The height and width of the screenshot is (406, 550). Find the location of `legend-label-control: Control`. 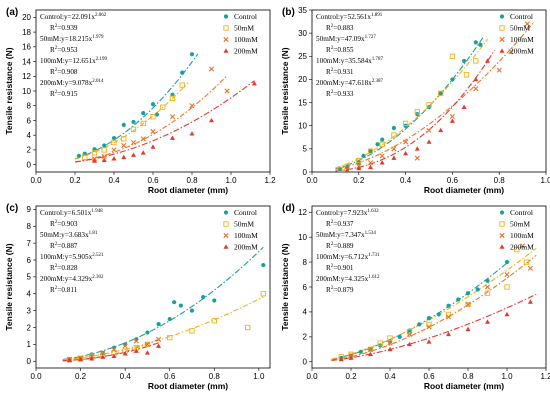

legend-label-control: Control is located at coordinates (521, 212).